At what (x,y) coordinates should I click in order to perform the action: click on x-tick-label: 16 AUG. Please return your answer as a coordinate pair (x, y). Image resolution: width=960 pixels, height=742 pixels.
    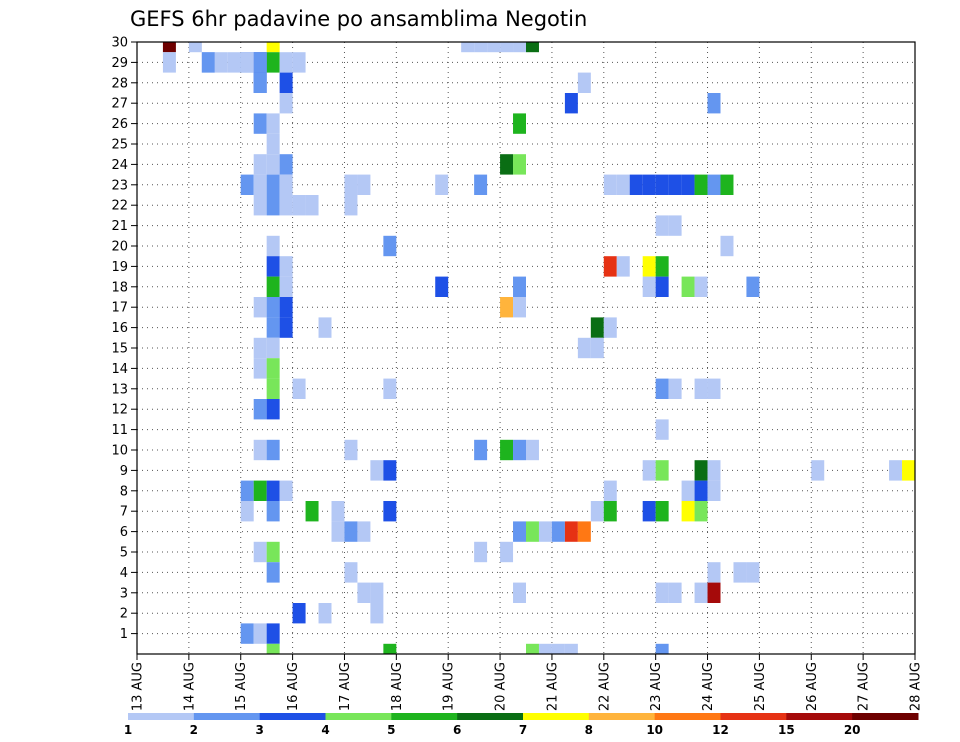
    Looking at the image, I should click on (293, 686).